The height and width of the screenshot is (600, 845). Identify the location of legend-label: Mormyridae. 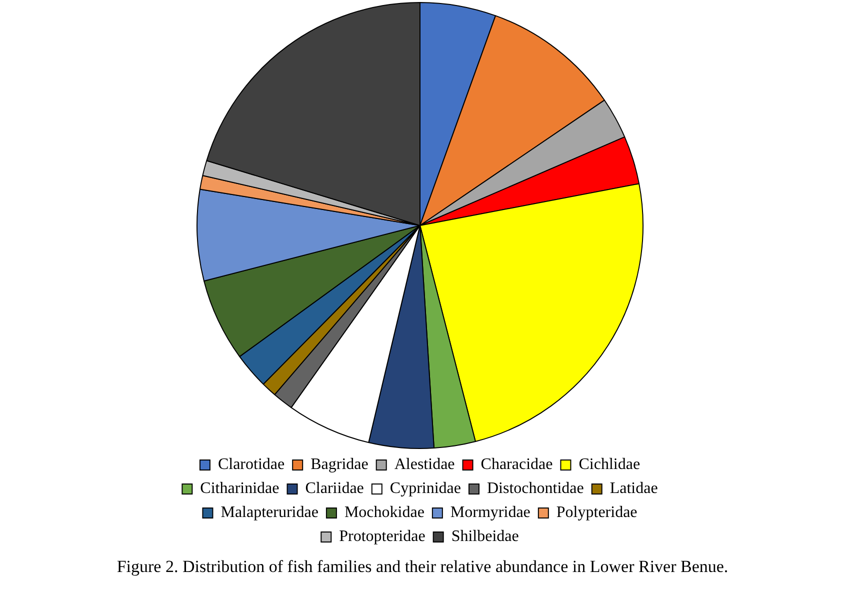
(490, 513).